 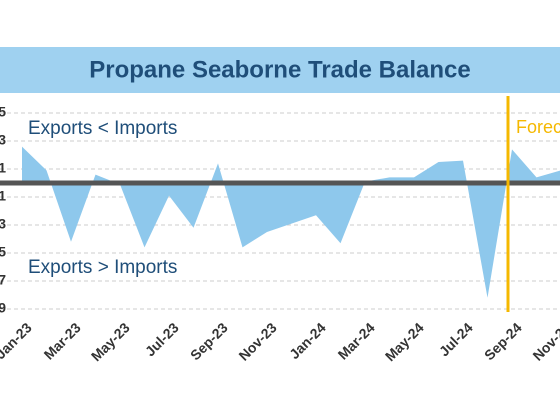 I want to click on x-tick-label: Jul-24, so click(x=456, y=339).